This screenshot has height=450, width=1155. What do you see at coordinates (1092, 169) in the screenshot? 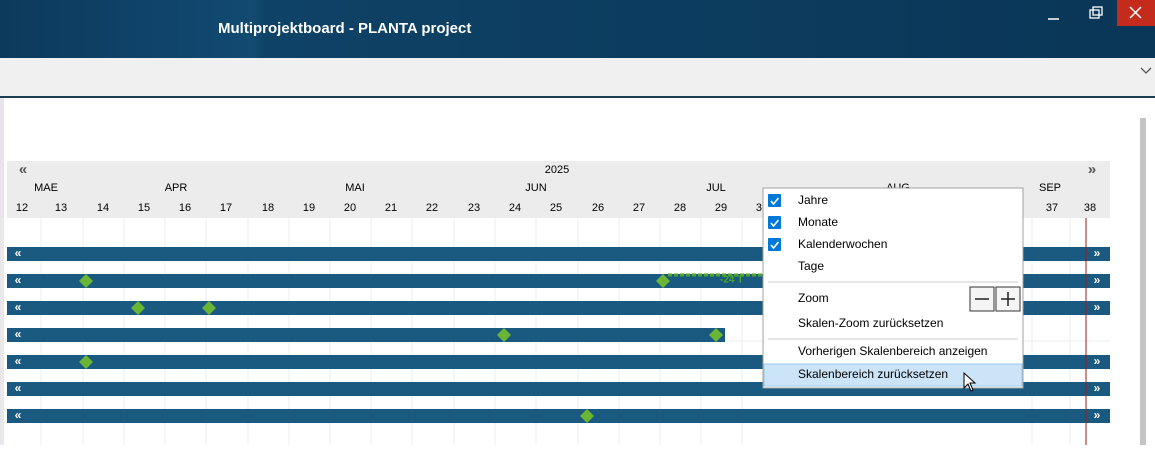
I see `scroll-right: »` at bounding box center [1092, 169].